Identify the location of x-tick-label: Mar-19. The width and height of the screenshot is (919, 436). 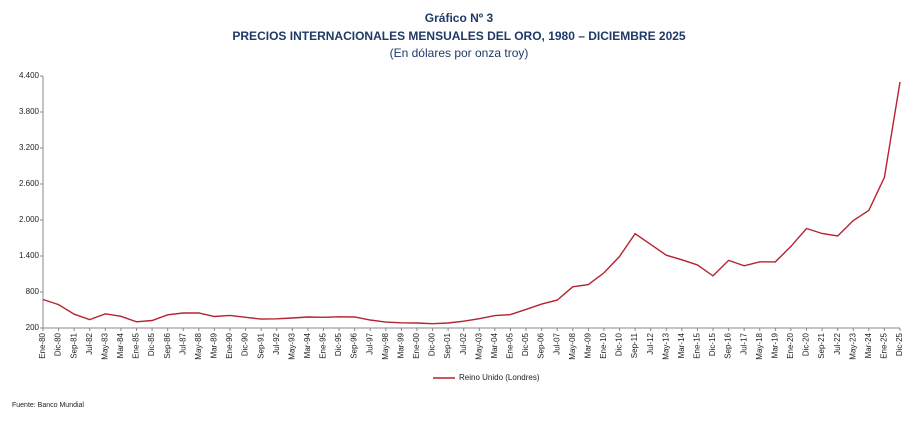
(774, 345).